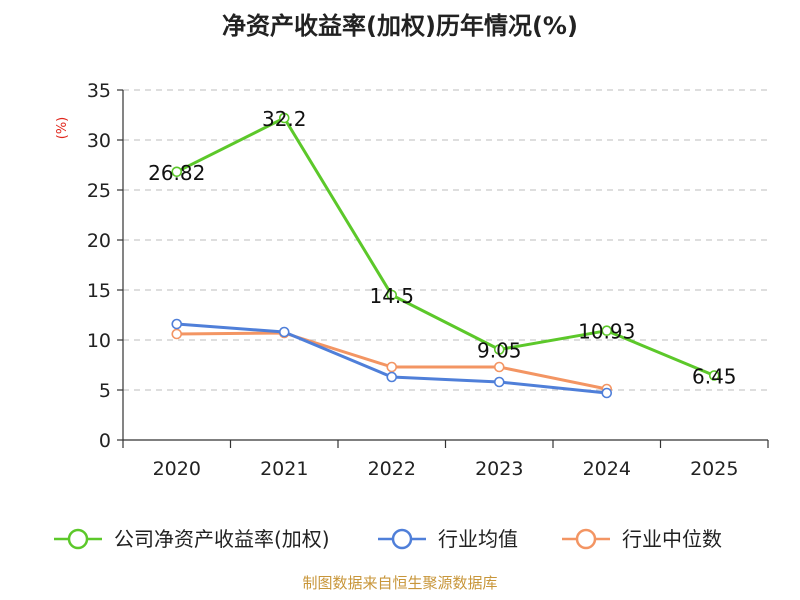 The width and height of the screenshot is (800, 600). Describe the element at coordinates (284, 469) in the screenshot. I see `x-tick-label-2021: 2021` at that location.